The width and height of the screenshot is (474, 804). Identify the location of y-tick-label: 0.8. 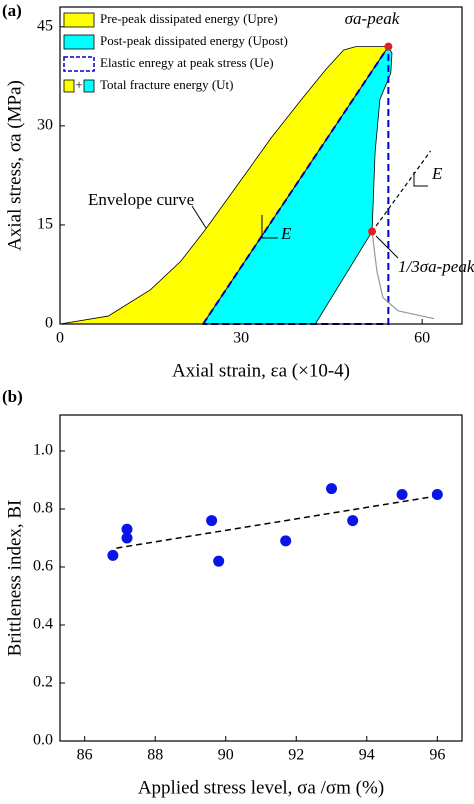
(43, 508).